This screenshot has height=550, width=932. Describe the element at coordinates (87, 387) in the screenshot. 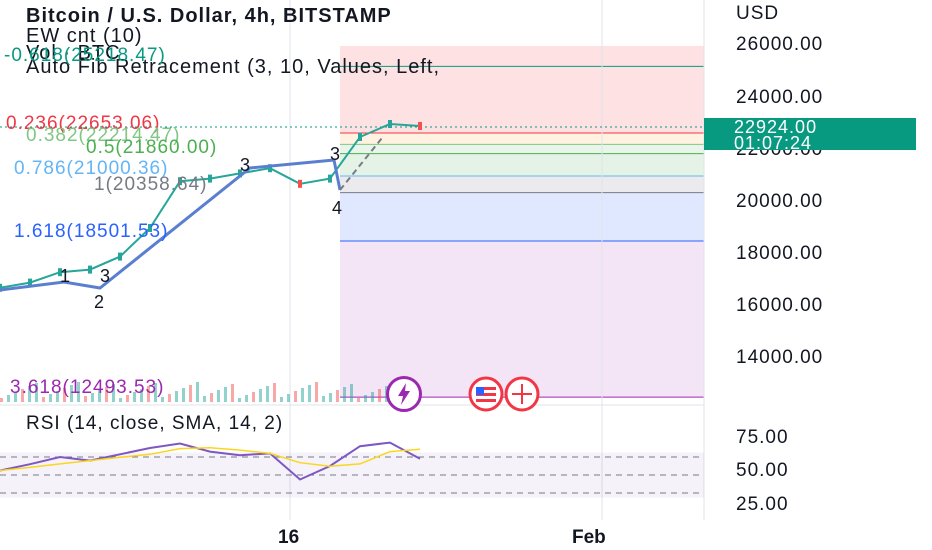

I see `fib-label: 3.618(12493.53)` at that location.